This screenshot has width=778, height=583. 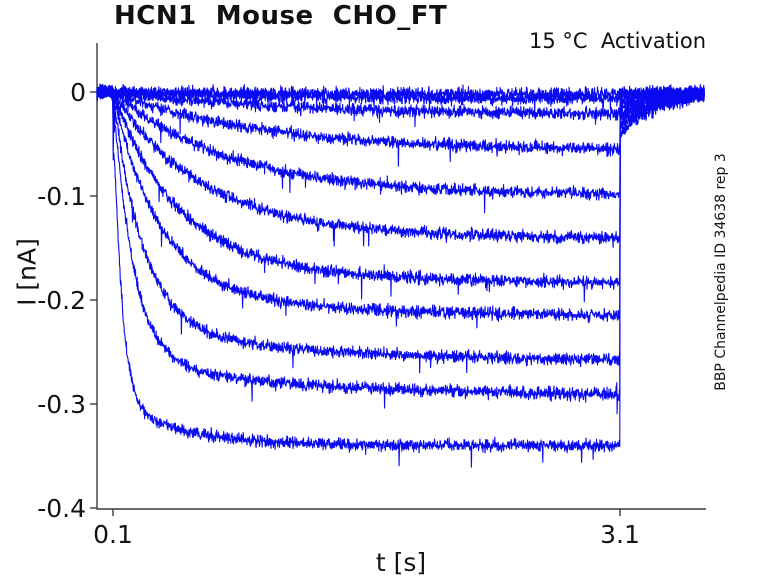 I want to click on y-tick-label: 0, so click(x=78, y=92).